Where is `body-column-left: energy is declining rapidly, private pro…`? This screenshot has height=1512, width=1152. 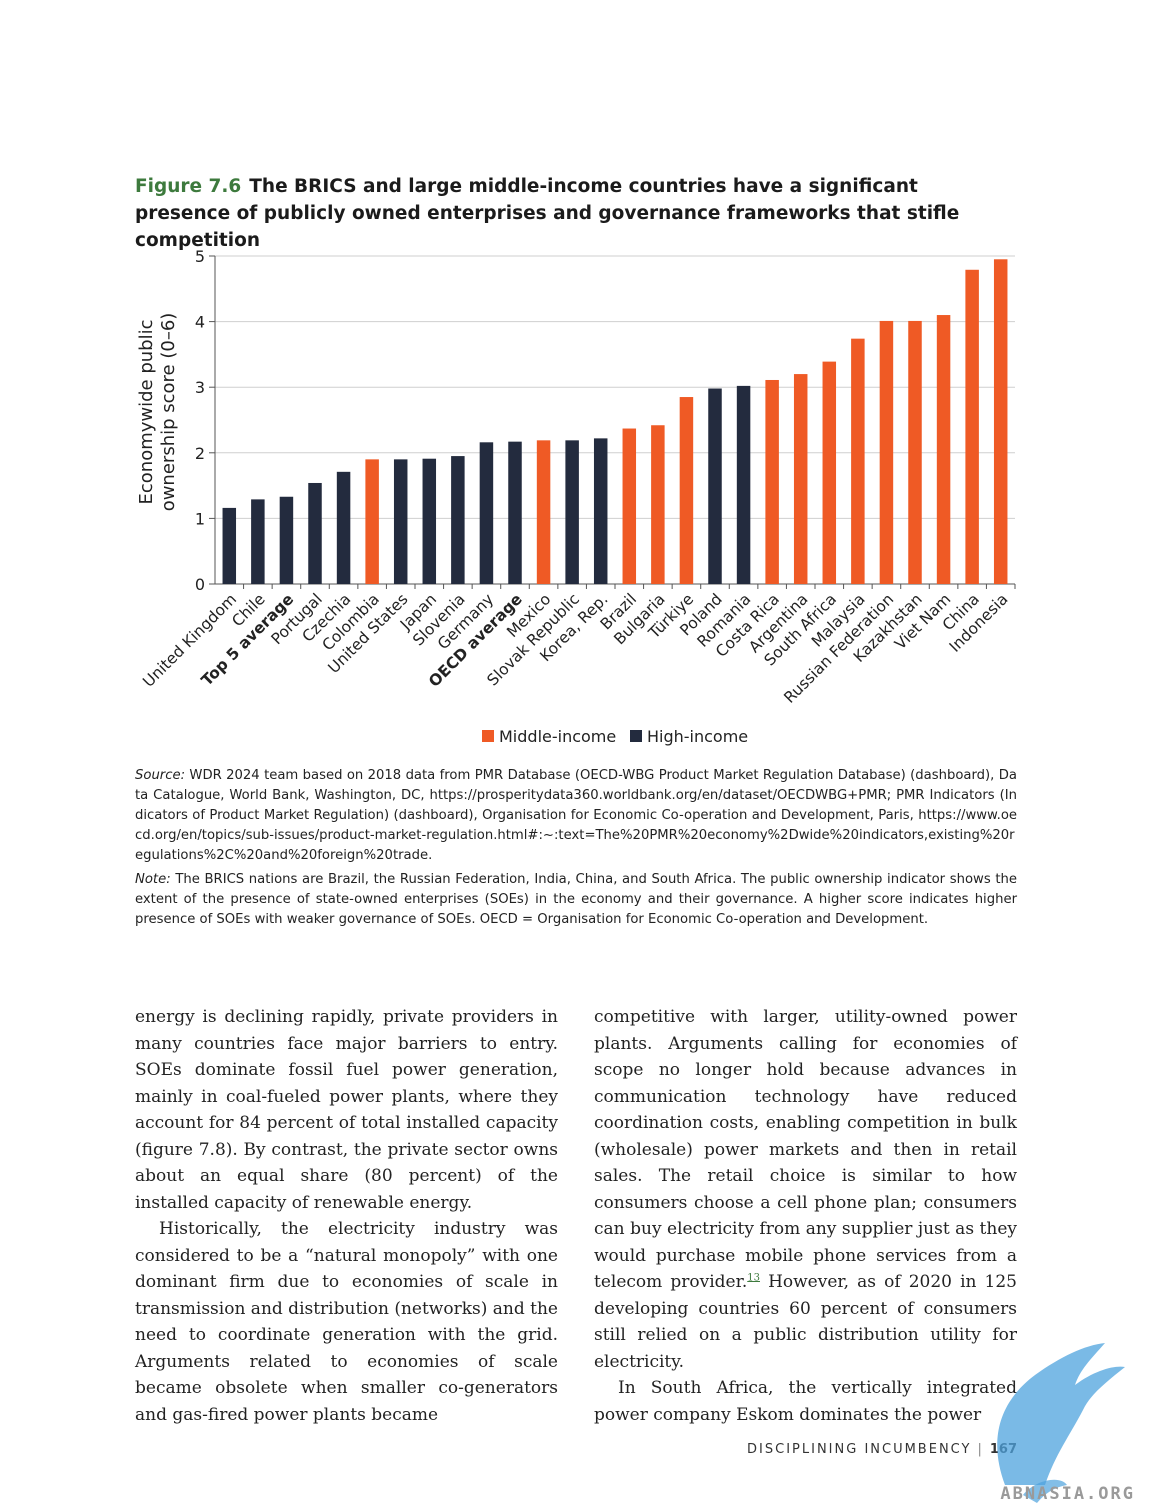
body-column-left: energy is declining rapidly, private pro… is located at coordinates (346, 1216).